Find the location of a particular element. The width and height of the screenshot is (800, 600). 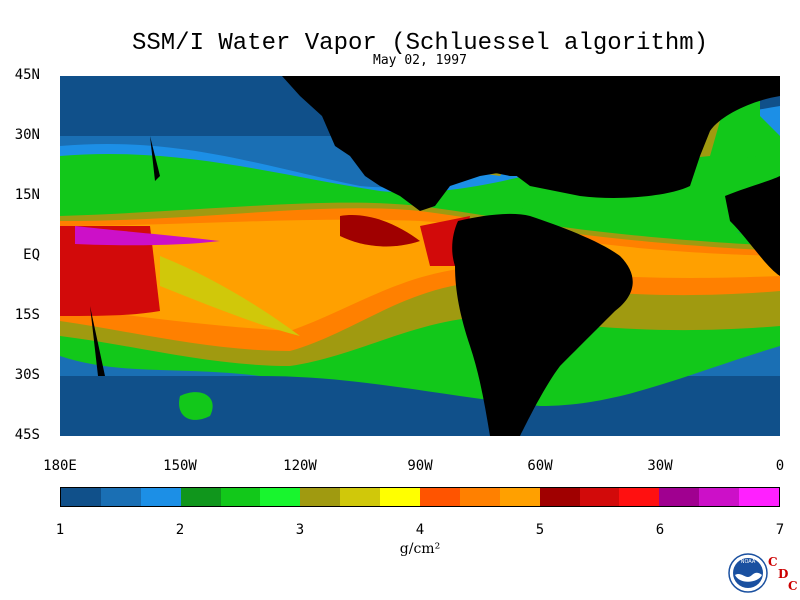

cdc-letter-1: C is located at coordinates (773, 562).